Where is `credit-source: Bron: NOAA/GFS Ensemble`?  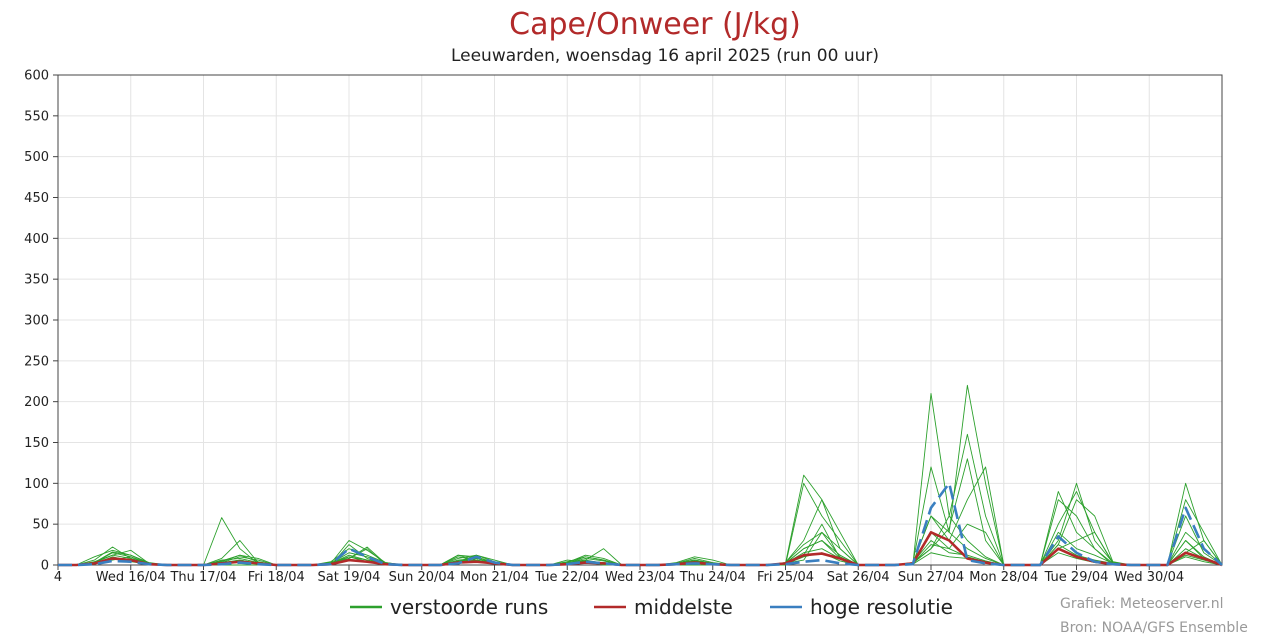
credit-source: Bron: NOAA/GFS Ensemble is located at coordinates (1154, 628).